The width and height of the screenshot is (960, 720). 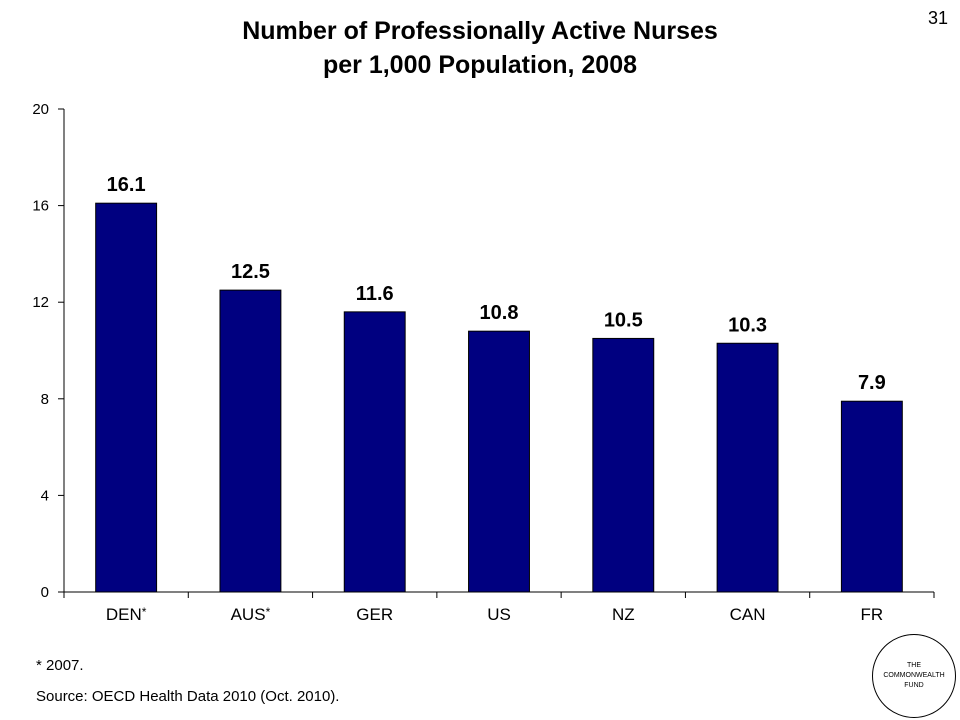 I want to click on x-tick-label: DEN*, so click(x=126, y=614).